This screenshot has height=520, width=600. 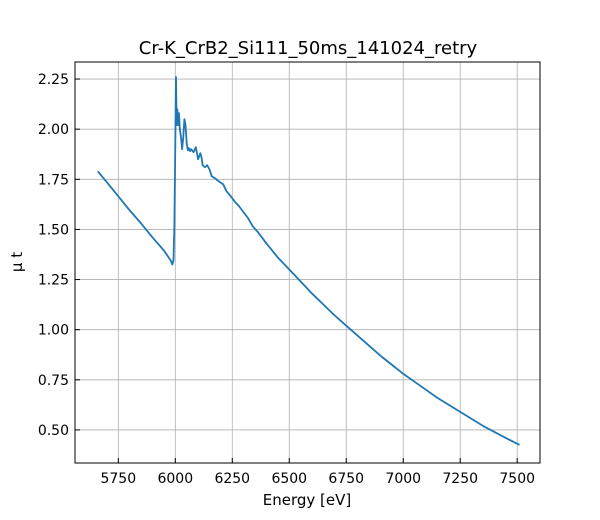 What do you see at coordinates (53, 331) in the screenshot?
I see `y-tick-label: 1.00` at bounding box center [53, 331].